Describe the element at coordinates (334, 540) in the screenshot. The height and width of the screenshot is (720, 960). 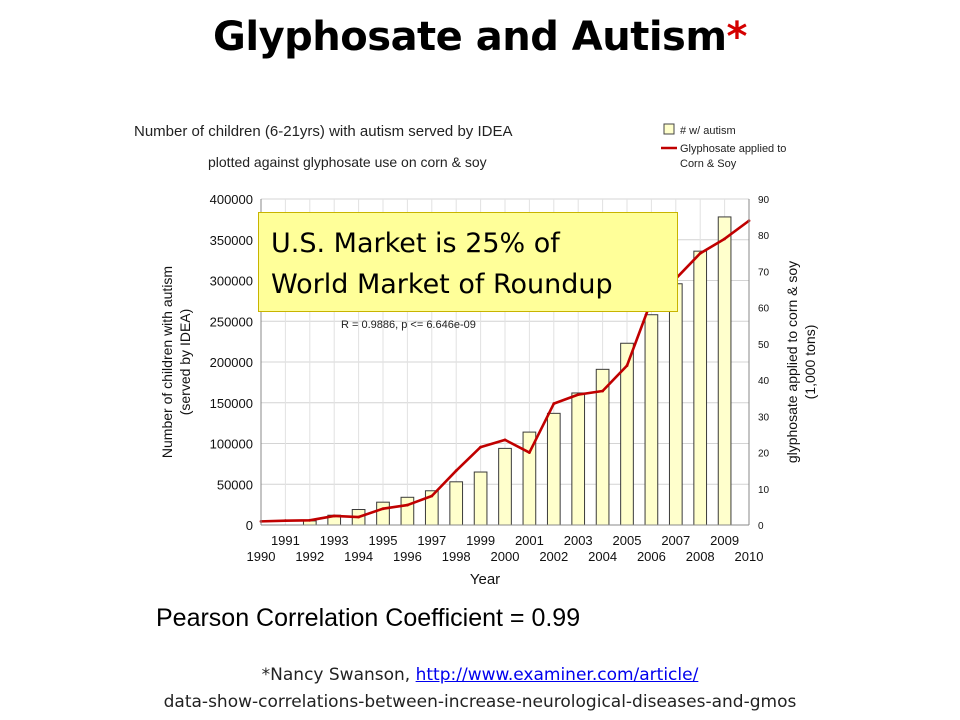
I see `x-tick-label: 1993` at that location.